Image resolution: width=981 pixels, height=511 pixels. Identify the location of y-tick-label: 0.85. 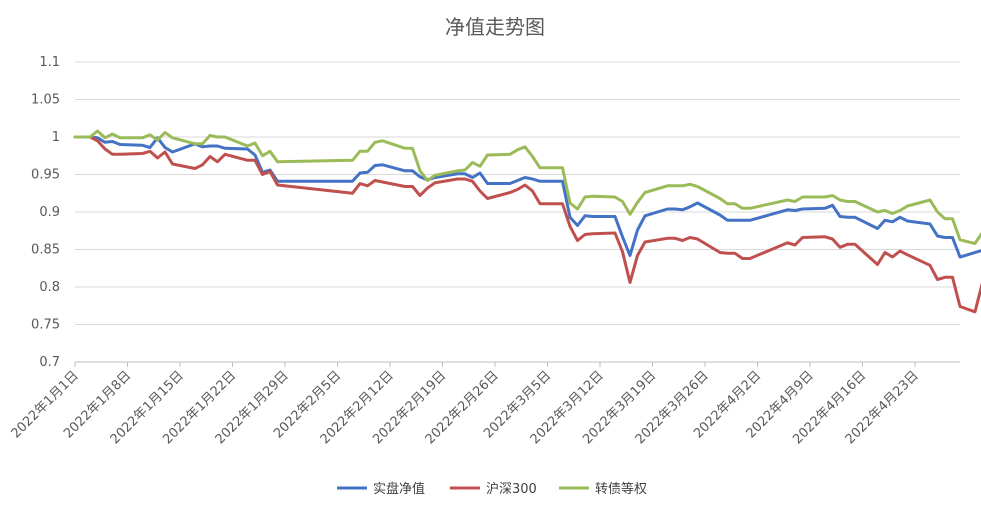
(45, 250).